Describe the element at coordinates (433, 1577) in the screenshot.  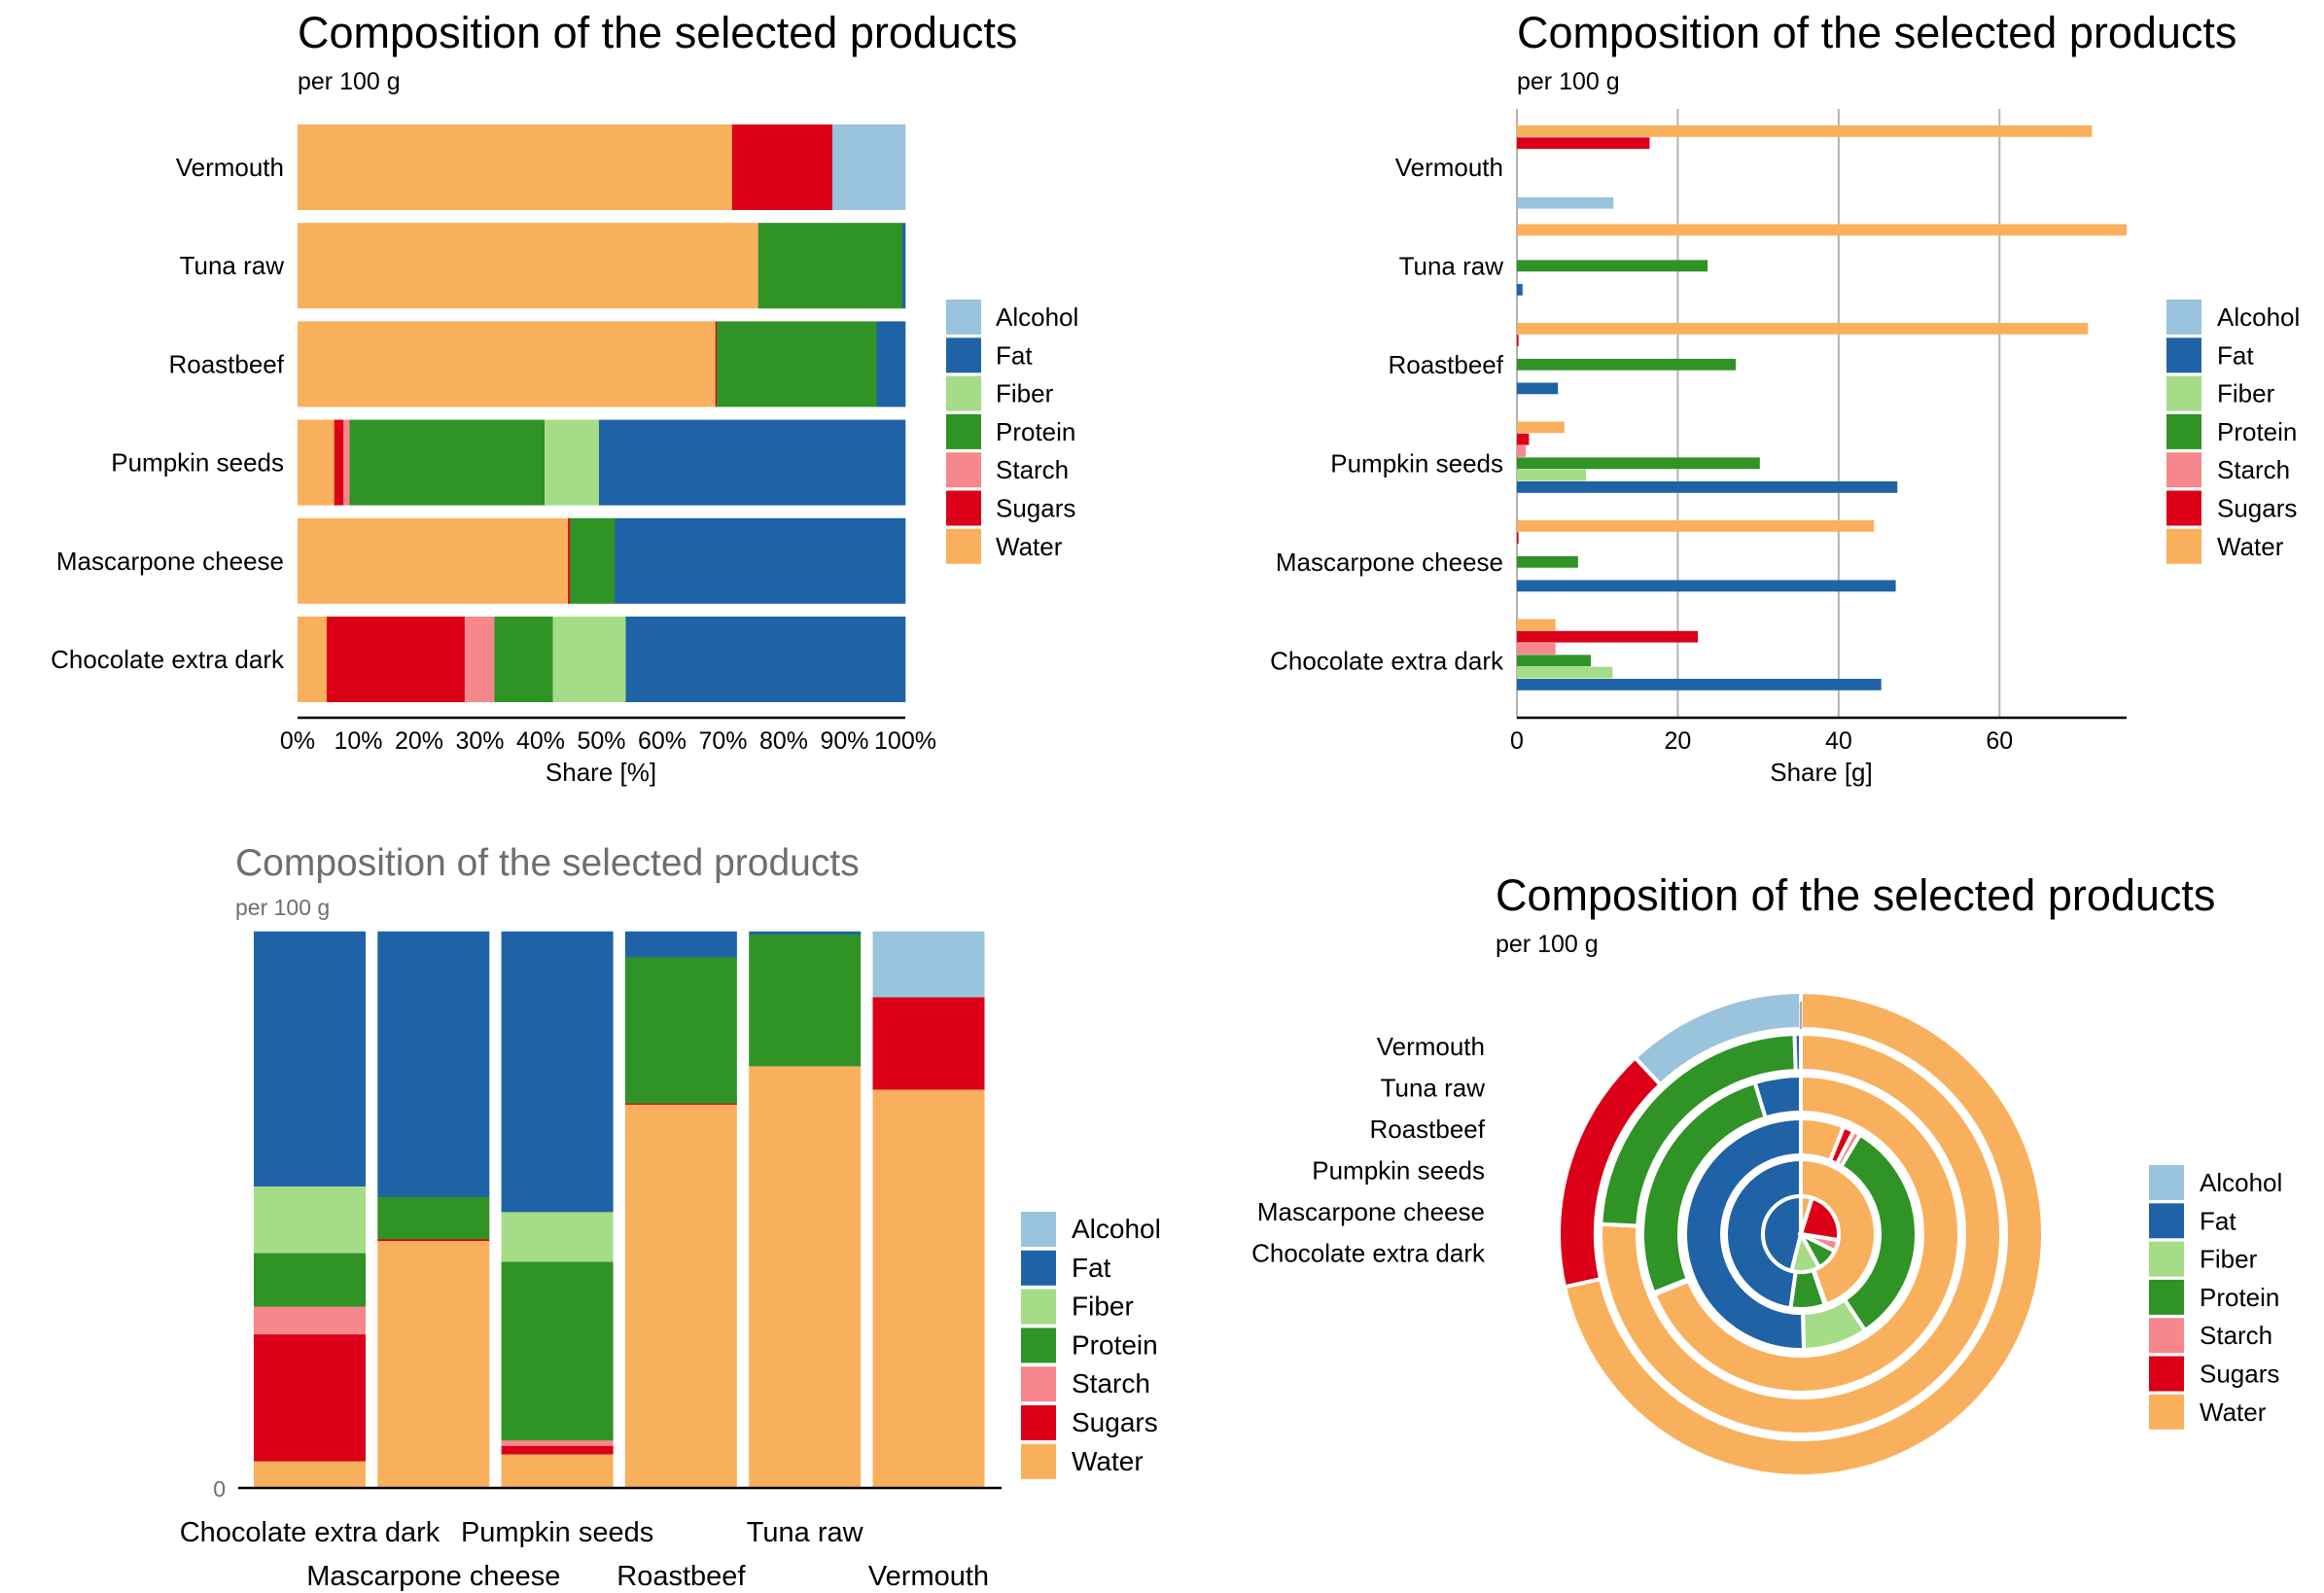
I see `category-label: Mascarpone cheese` at that location.